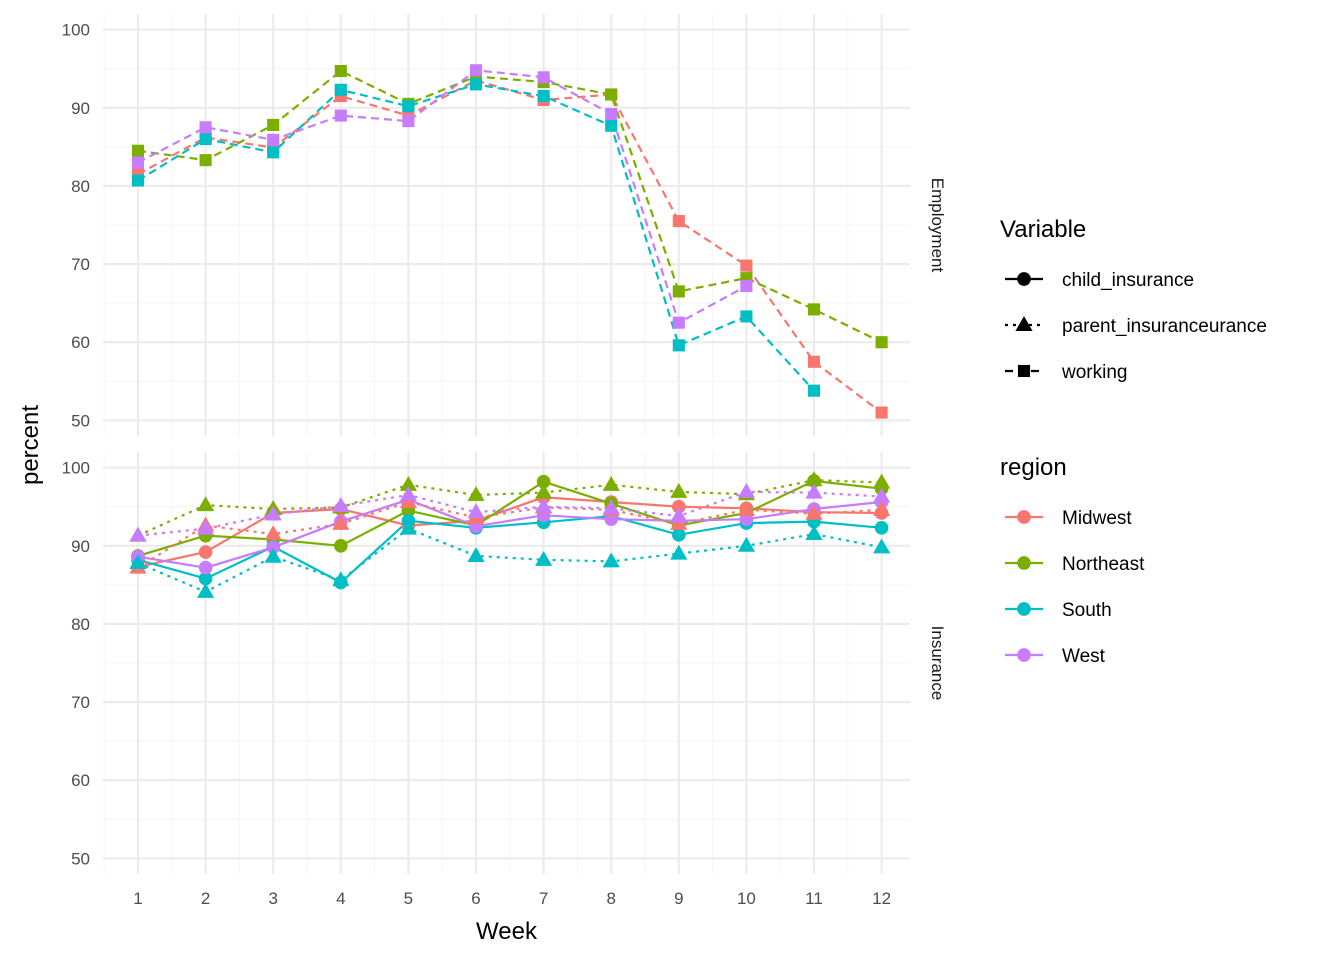 The width and height of the screenshot is (1344, 960). I want to click on x-tick-label: 3, so click(272, 898).